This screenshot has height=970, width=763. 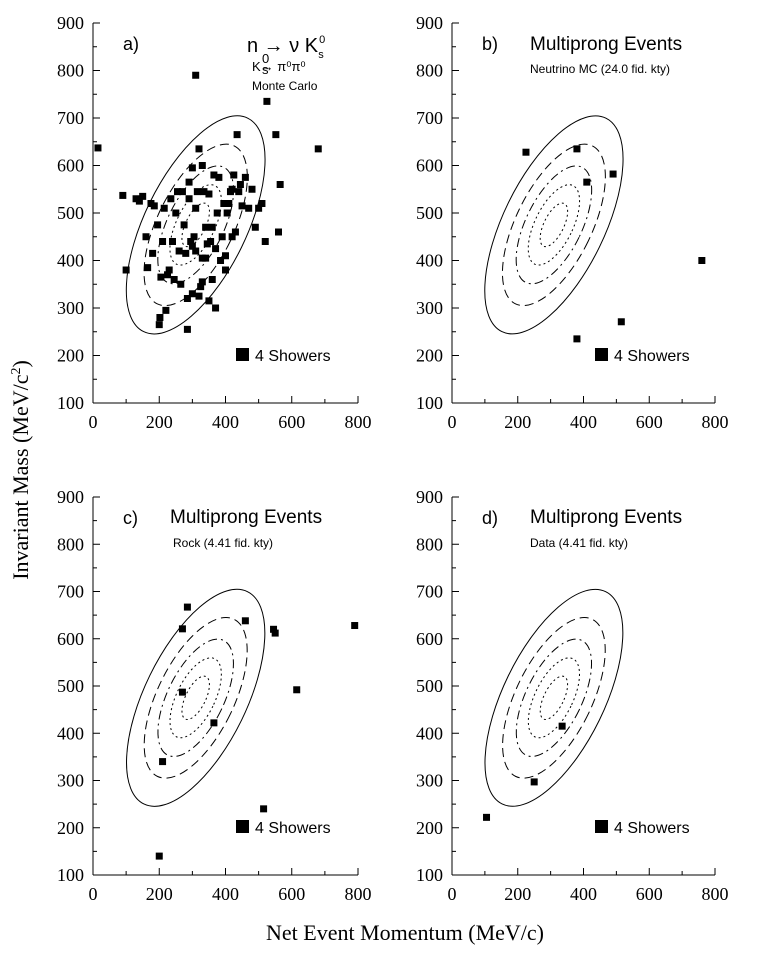 What do you see at coordinates (606, 517) in the screenshot?
I see `panel-d-heading: Multiprong Events` at bounding box center [606, 517].